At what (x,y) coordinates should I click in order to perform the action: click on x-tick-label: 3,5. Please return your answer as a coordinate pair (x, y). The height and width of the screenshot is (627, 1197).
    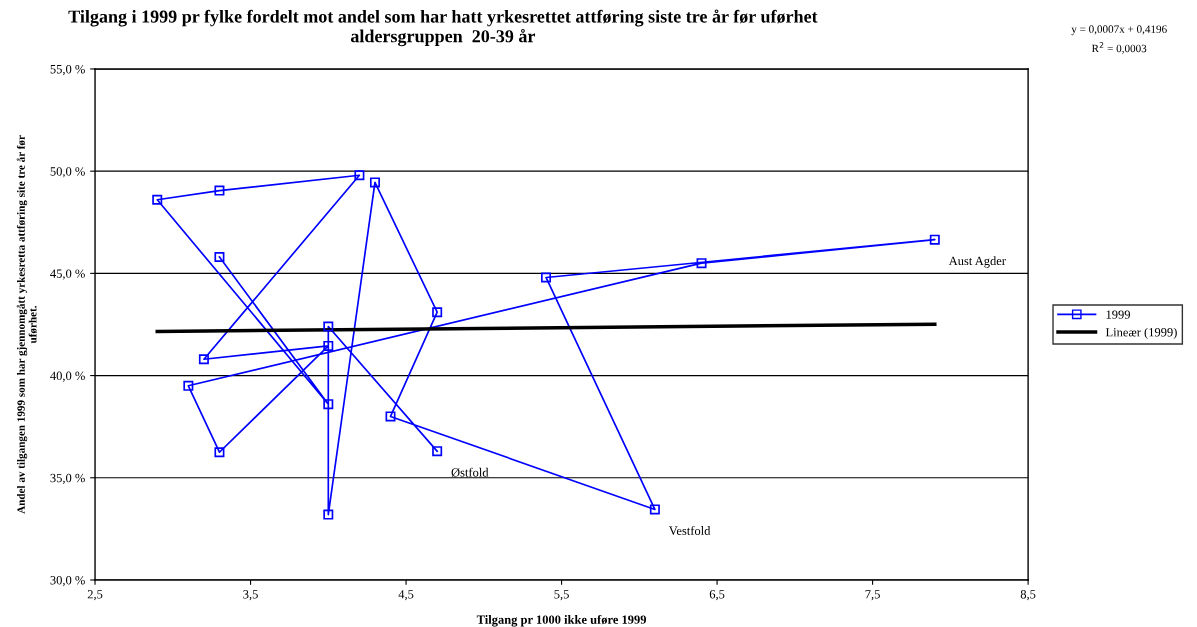
    Looking at the image, I should click on (250, 595).